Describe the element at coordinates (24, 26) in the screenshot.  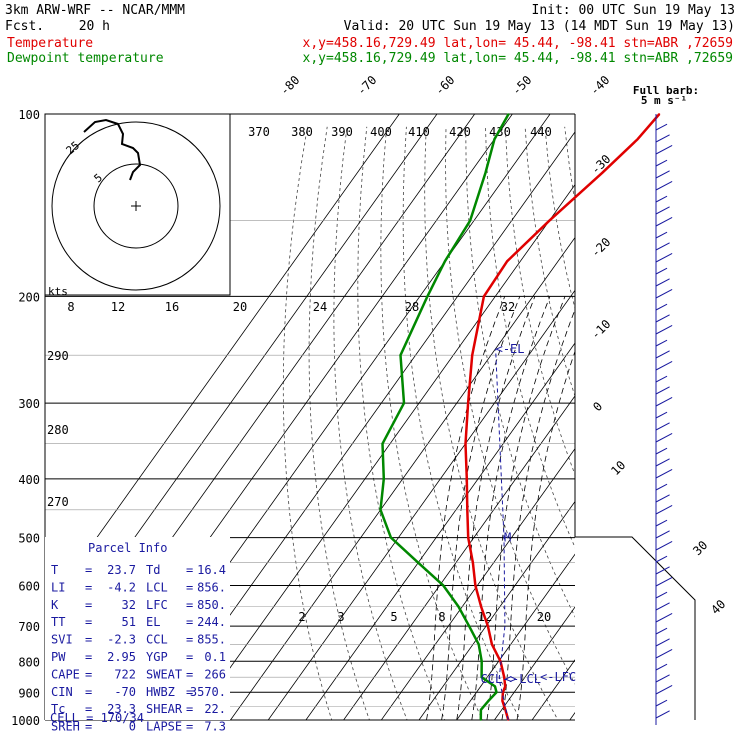
I see `forecast-label: Fcst.` at that location.